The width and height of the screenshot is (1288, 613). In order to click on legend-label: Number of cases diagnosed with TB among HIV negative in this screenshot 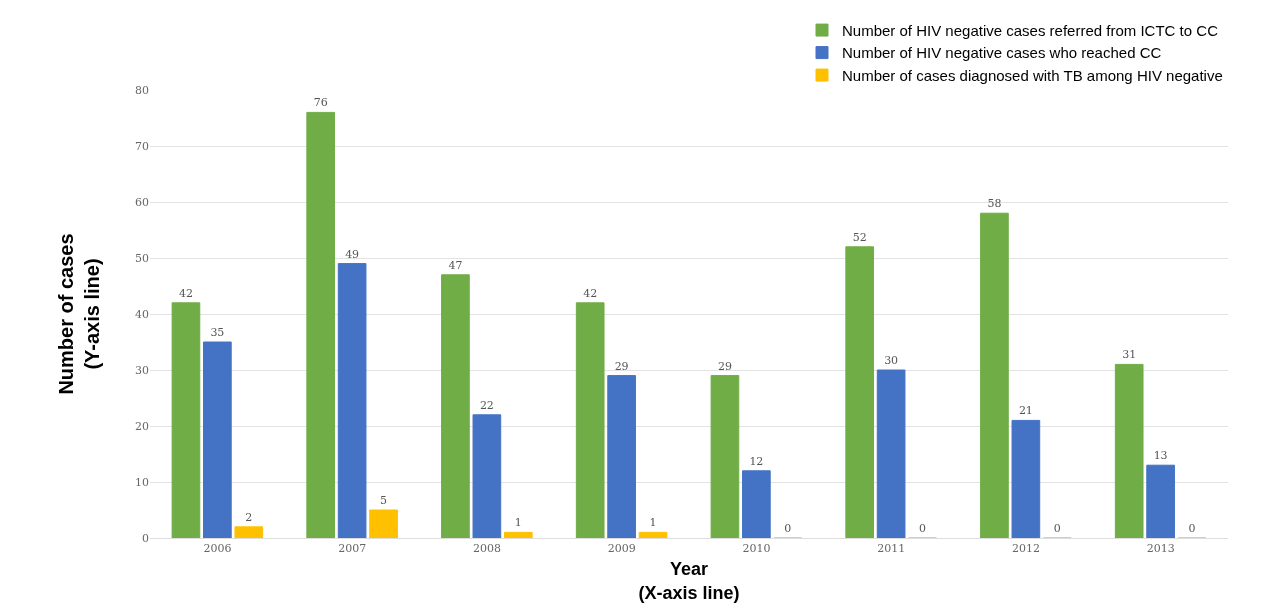, I will do `click(1032, 75)`.